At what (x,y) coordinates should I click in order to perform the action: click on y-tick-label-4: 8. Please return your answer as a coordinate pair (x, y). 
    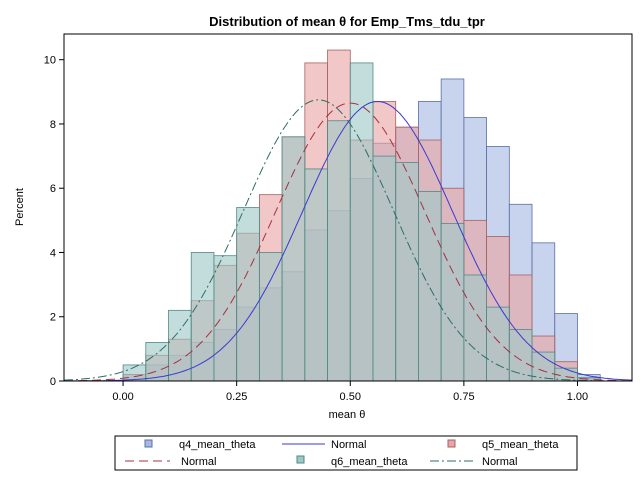
    Looking at the image, I should click on (53, 125).